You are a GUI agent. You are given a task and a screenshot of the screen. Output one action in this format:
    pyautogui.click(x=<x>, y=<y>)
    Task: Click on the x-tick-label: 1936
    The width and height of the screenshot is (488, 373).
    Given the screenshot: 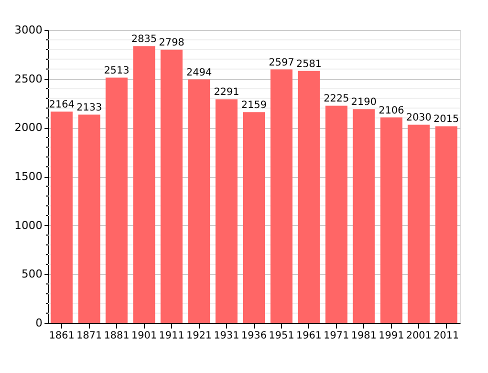 What is the action you would take?
    pyautogui.click(x=254, y=336)
    